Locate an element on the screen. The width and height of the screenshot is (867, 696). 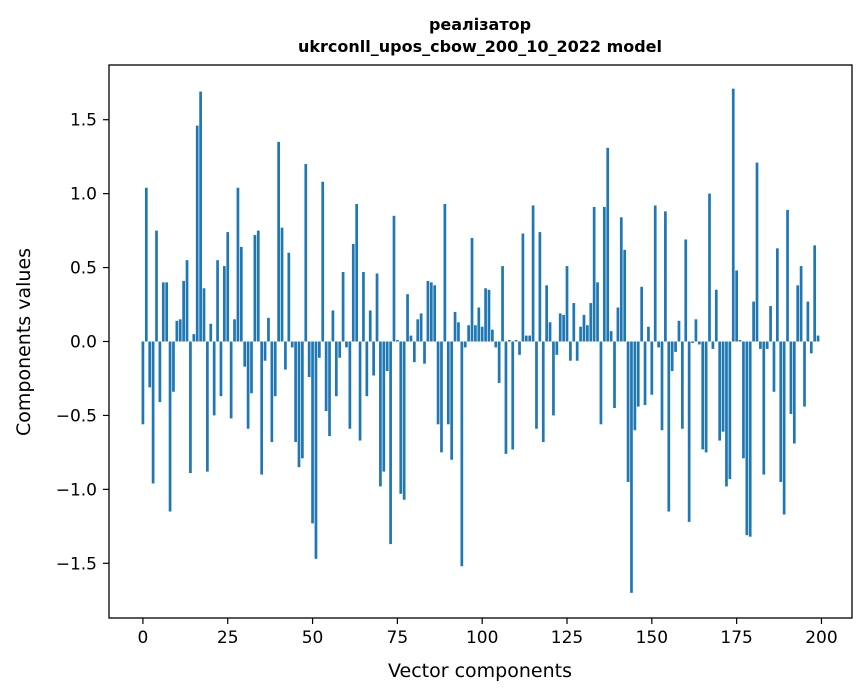
x-tick-label: 75 is located at coordinates (398, 638).